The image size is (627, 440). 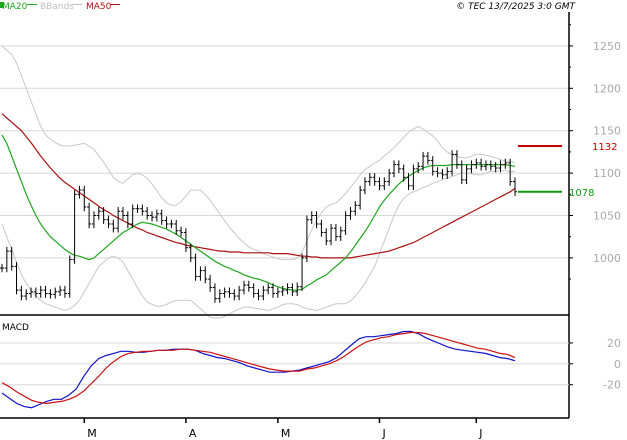 I want to click on x-tick-label: J, so click(x=480, y=433).